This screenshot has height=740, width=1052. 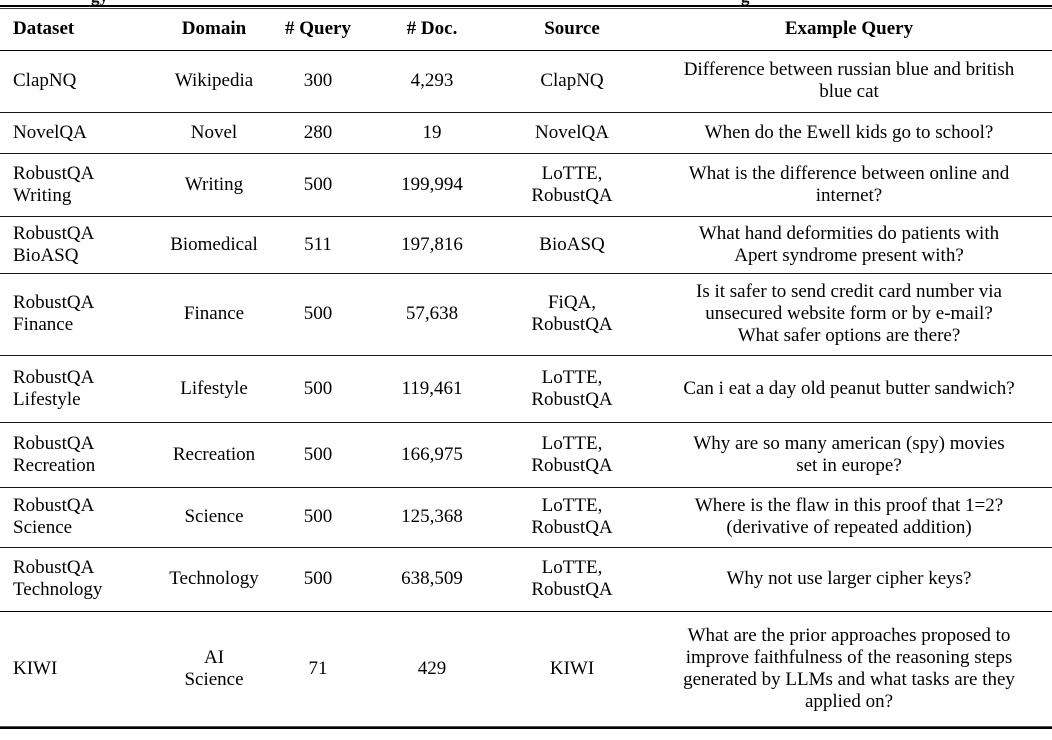 What do you see at coordinates (79, 388) in the screenshot?
I see `cell-dataset: RobustQA Lifestyle` at bounding box center [79, 388].